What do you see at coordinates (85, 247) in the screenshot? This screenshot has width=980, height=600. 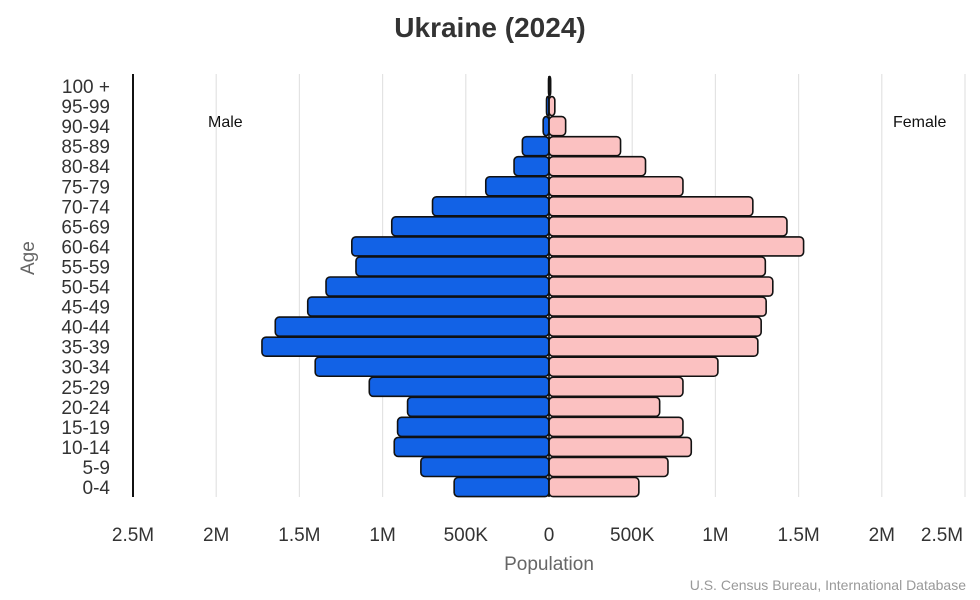 I see `age-label: 60-64` at bounding box center [85, 247].